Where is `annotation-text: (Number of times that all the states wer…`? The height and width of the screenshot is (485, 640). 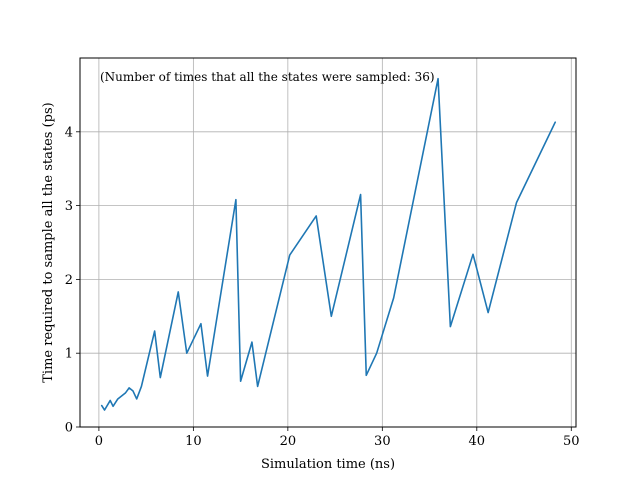 annotation-text: (Number of times that all the states wer… is located at coordinates (267, 77).